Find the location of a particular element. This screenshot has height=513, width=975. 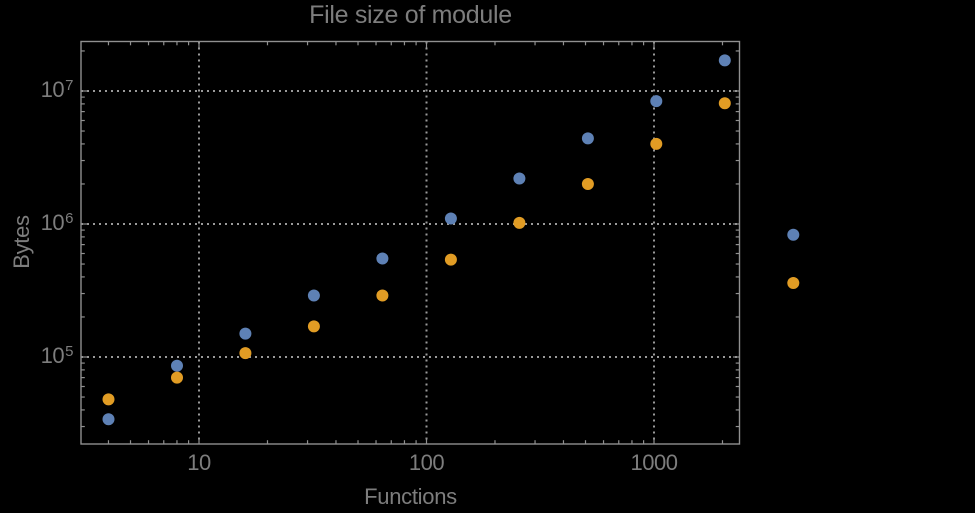

x-tick-label-100: 100 is located at coordinates (426, 462).